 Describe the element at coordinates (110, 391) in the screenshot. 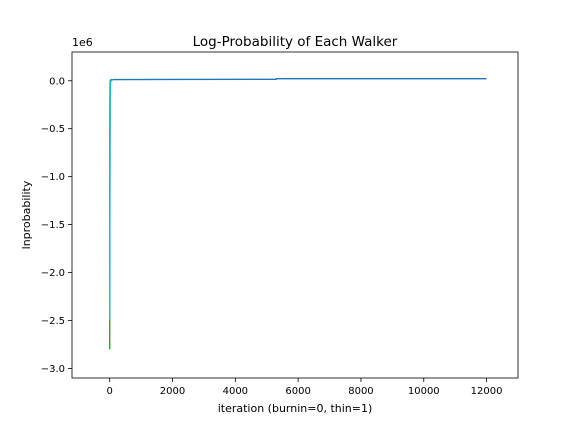

I see `x-tick-label: 0` at that location.